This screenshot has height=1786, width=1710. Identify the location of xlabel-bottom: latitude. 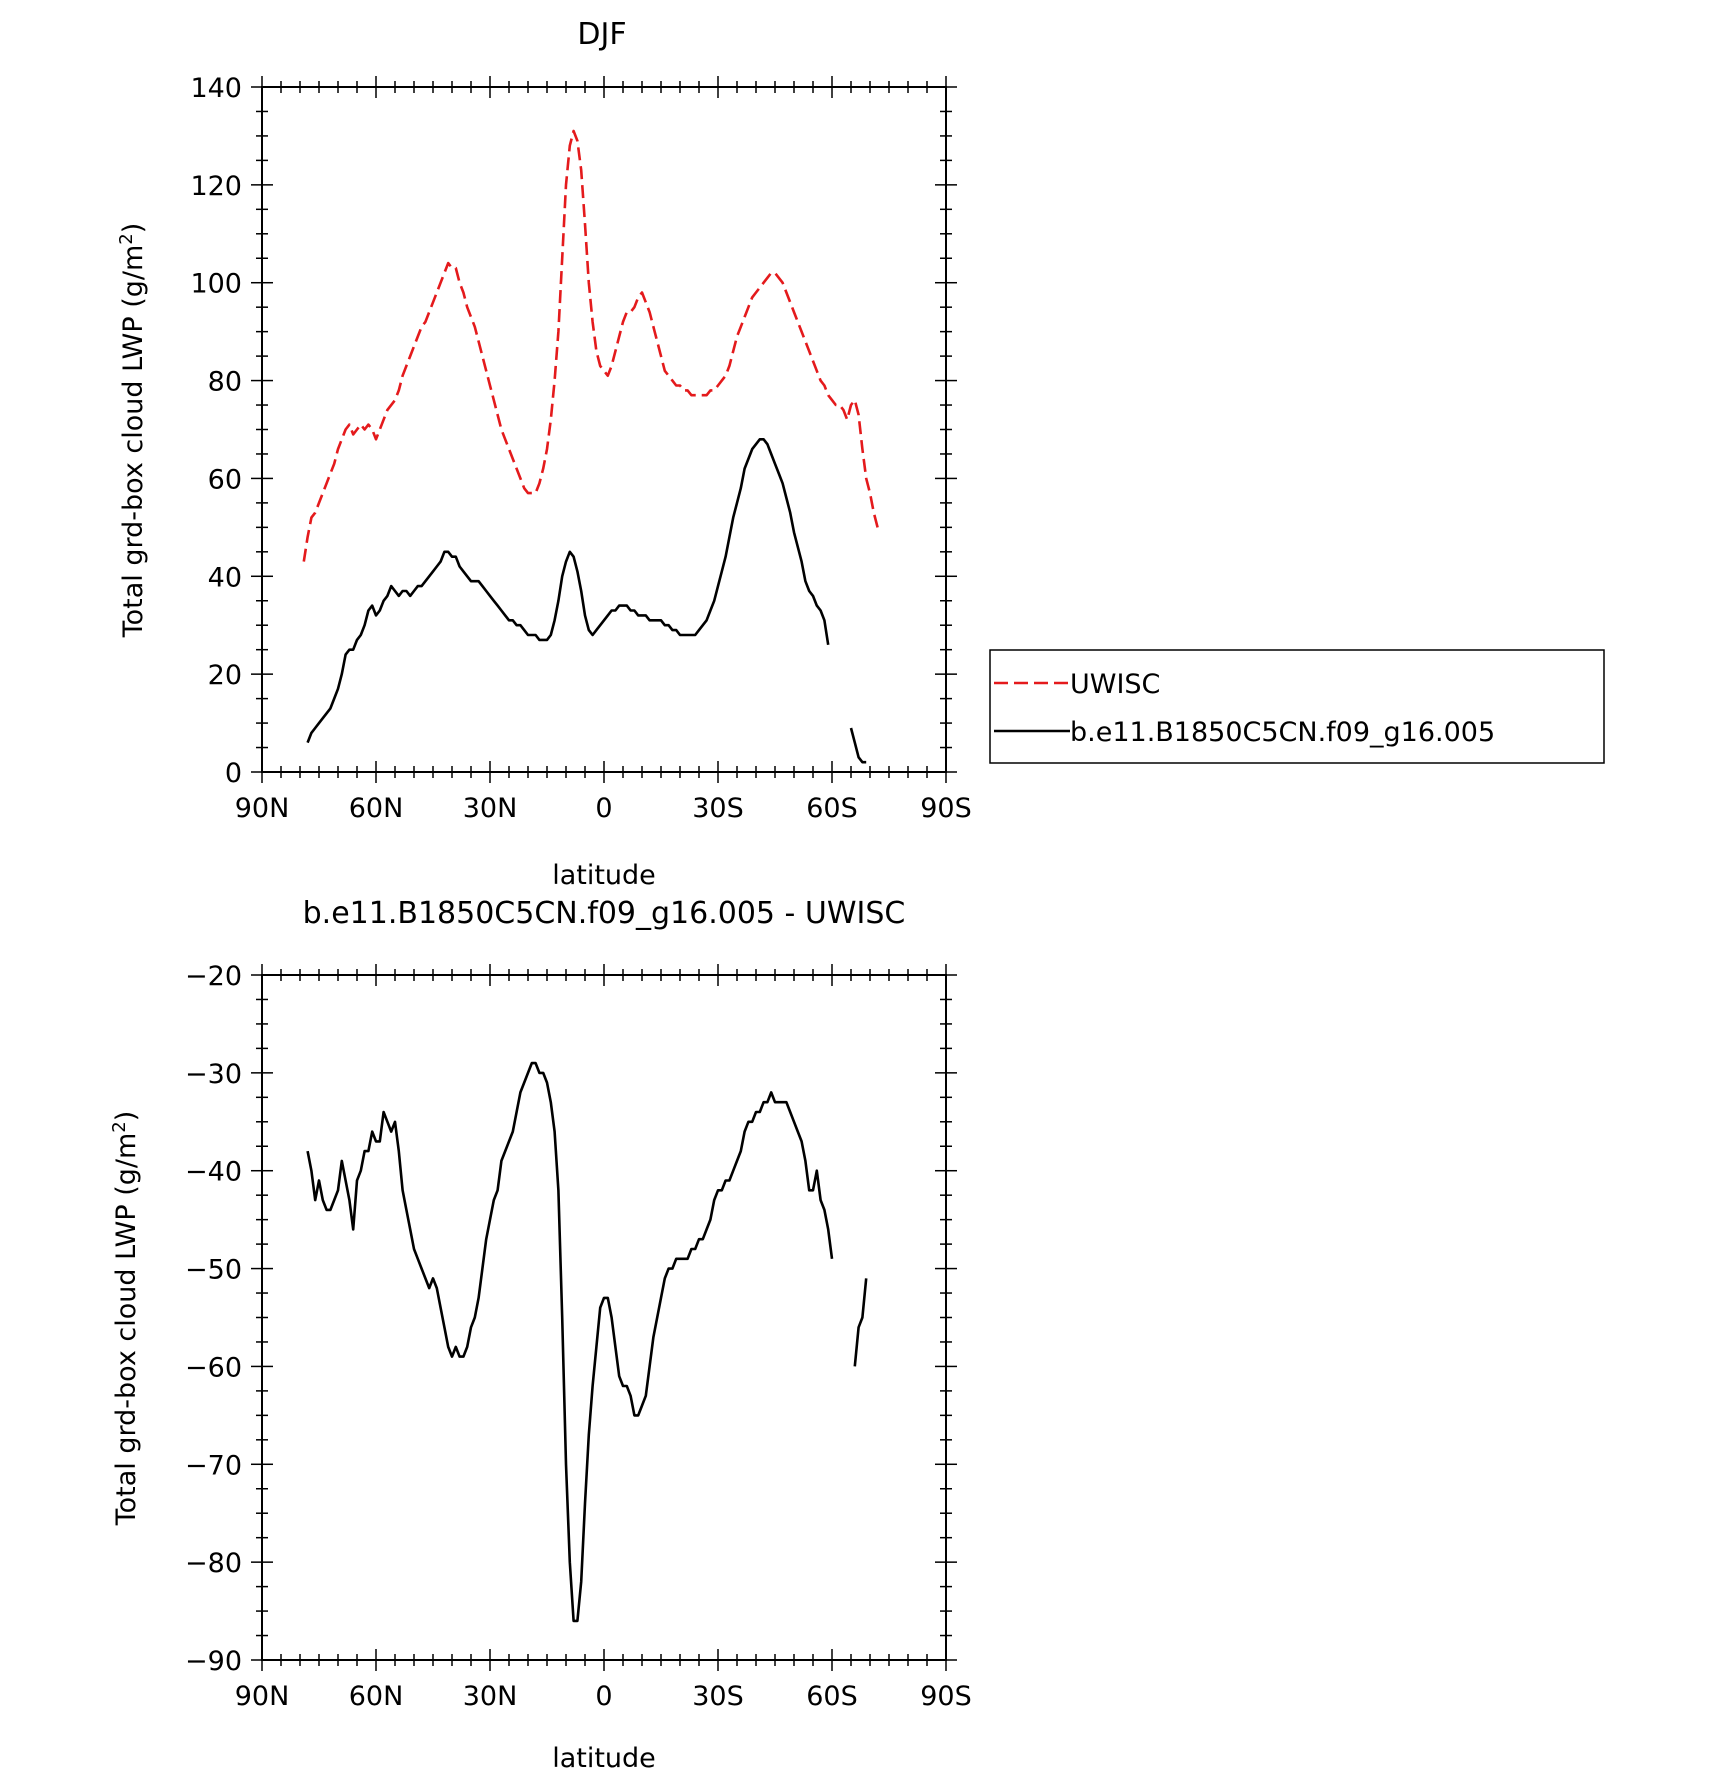
(604, 1758).